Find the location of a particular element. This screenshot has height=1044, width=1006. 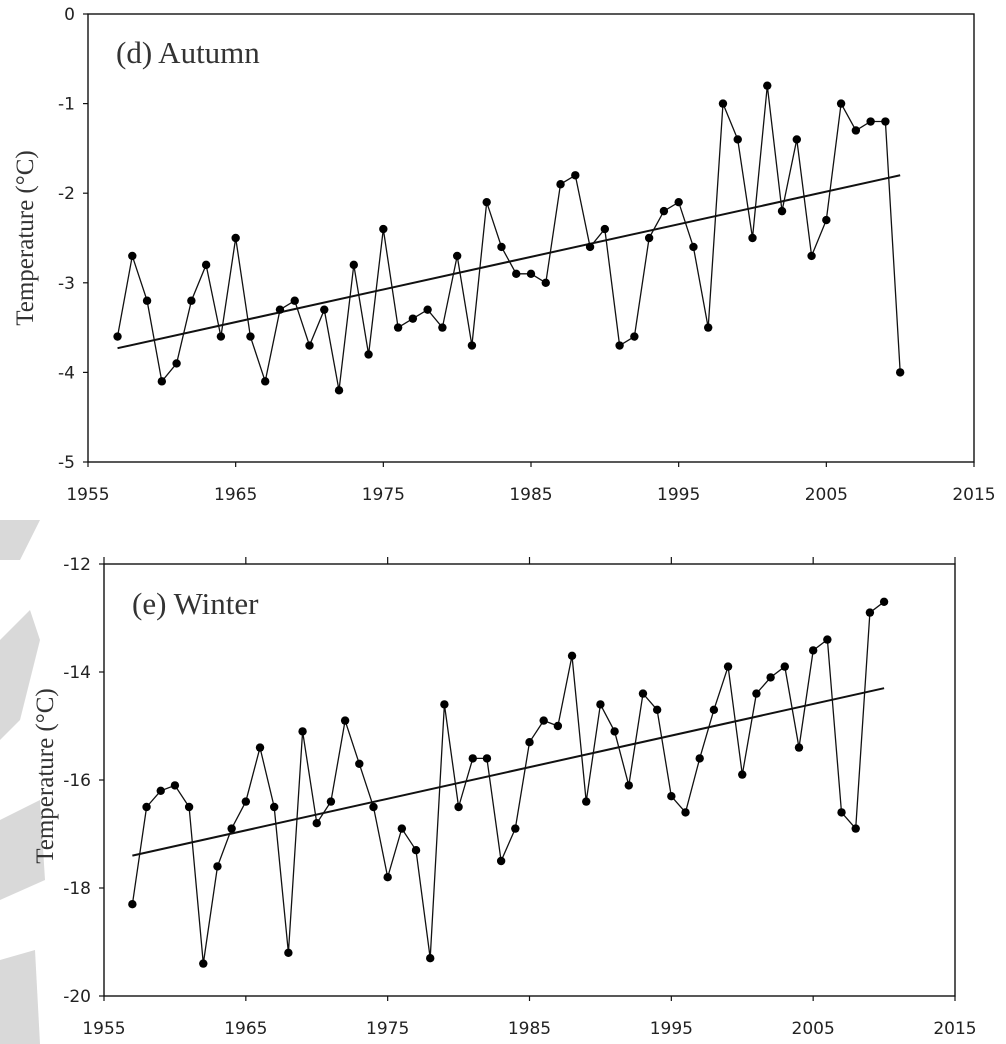

x-tick-label: 2015 is located at coordinates (973, 495).